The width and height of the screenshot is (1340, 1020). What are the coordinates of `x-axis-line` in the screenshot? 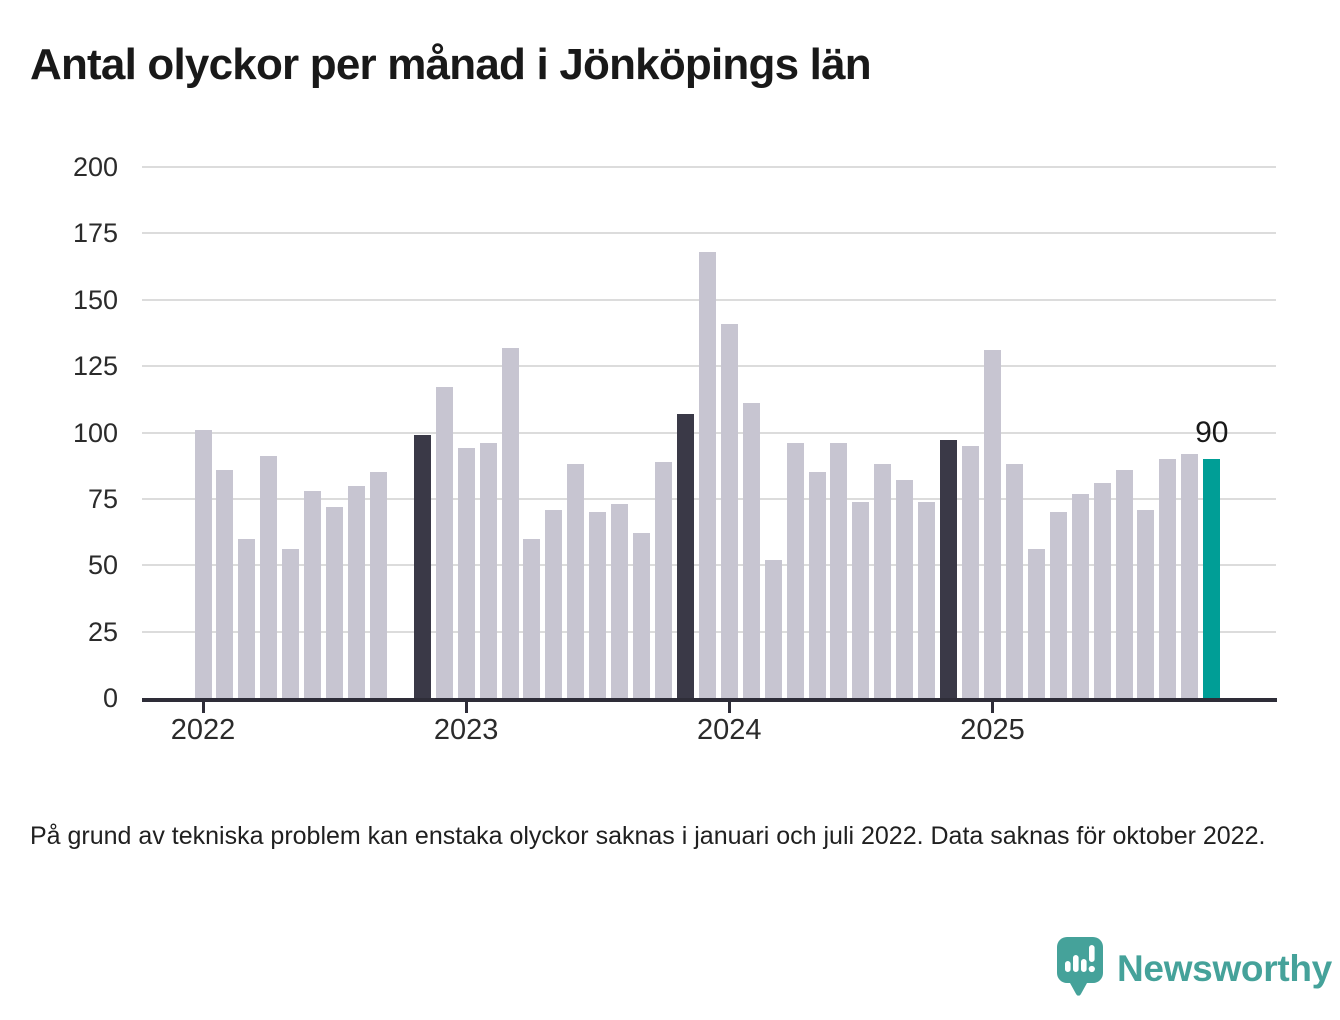 It's located at (709, 700).